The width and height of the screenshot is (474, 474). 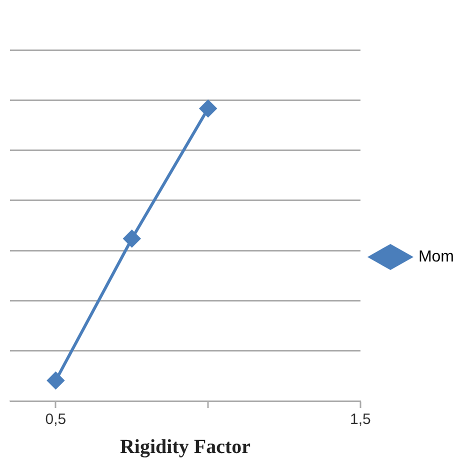 What do you see at coordinates (185, 447) in the screenshot?
I see `x-axis-title: Rigidity Factor` at bounding box center [185, 447].